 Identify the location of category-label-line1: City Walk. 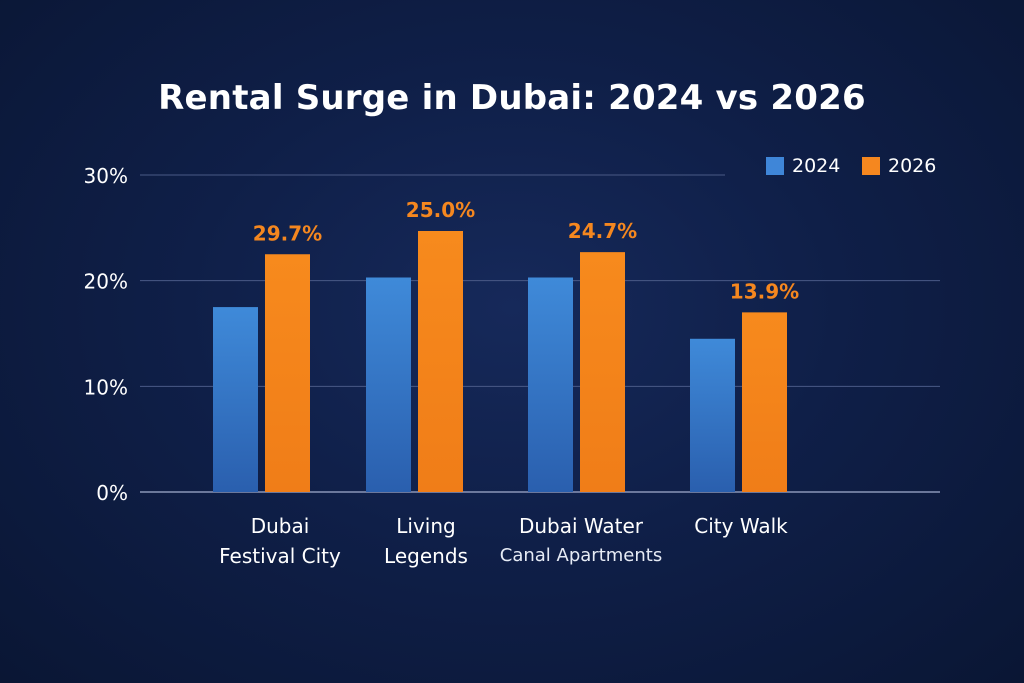
(741, 526).